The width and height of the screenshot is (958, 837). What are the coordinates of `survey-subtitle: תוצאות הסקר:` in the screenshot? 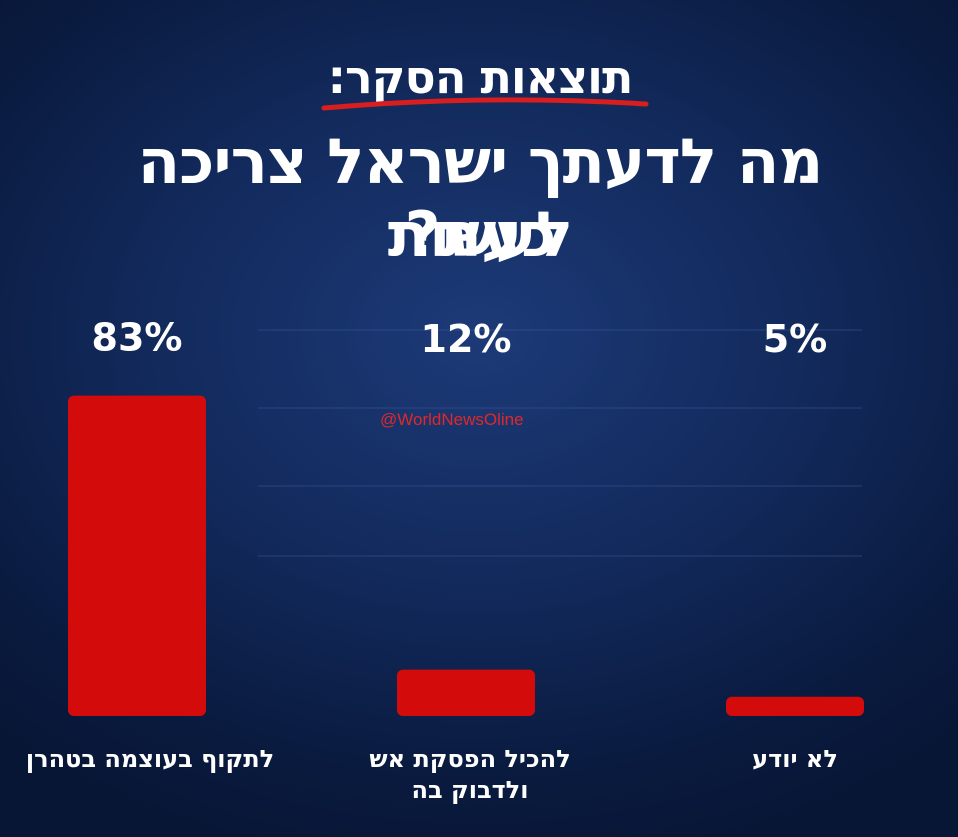 It's located at (480, 77).